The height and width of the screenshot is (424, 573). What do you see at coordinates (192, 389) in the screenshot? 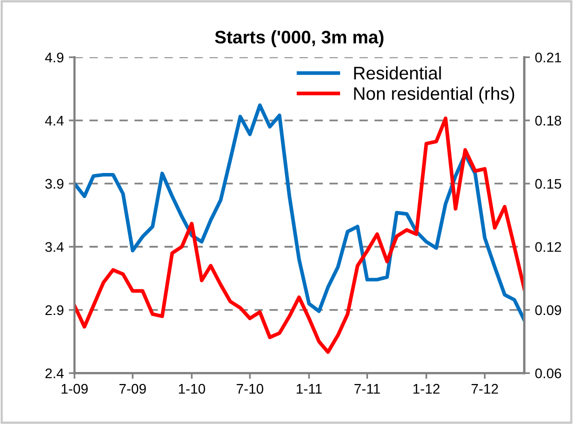
I see `x-tick-label: 1-10` at bounding box center [192, 389].